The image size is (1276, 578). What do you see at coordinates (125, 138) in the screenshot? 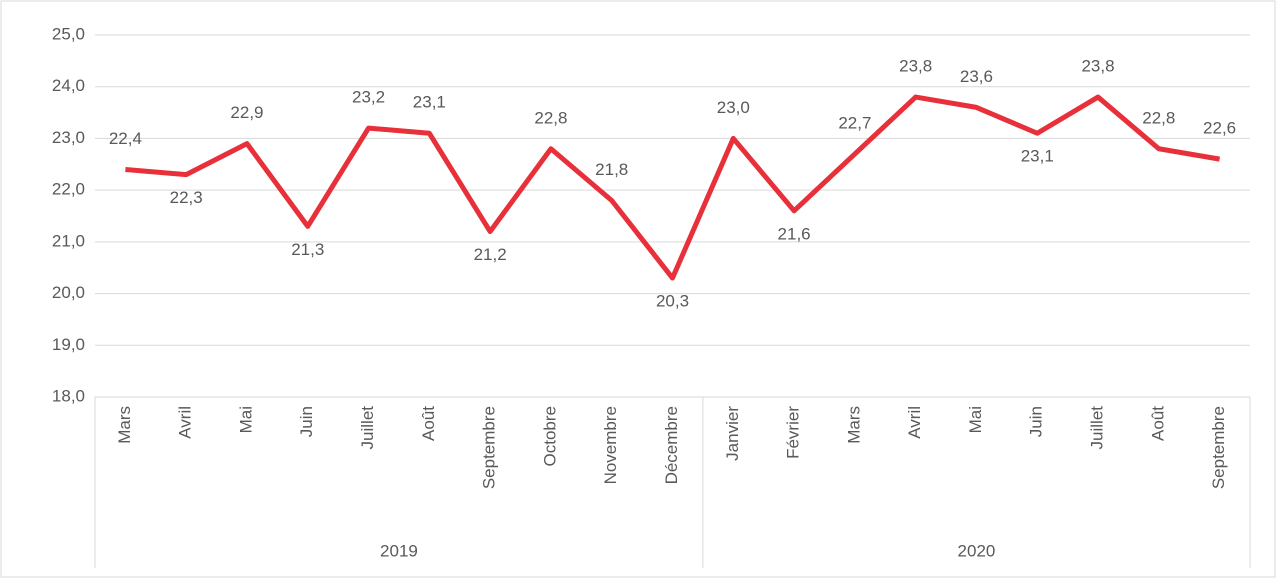
I see `data-label: 22,4` at bounding box center [125, 138].